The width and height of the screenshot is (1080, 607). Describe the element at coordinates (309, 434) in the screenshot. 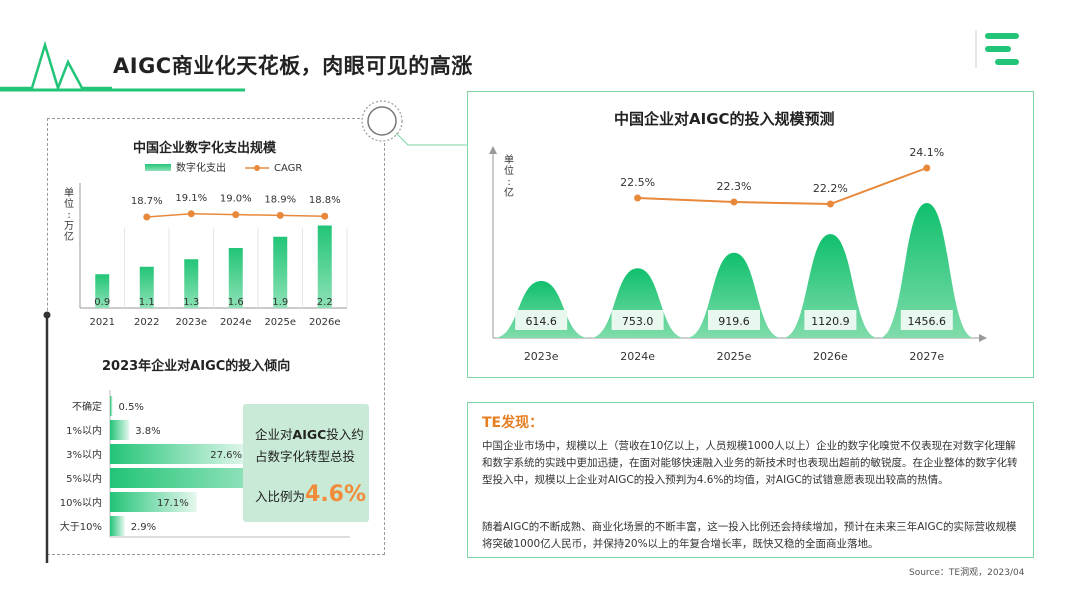

I see `callout-line1: 企业对AIGC投入约` at that location.